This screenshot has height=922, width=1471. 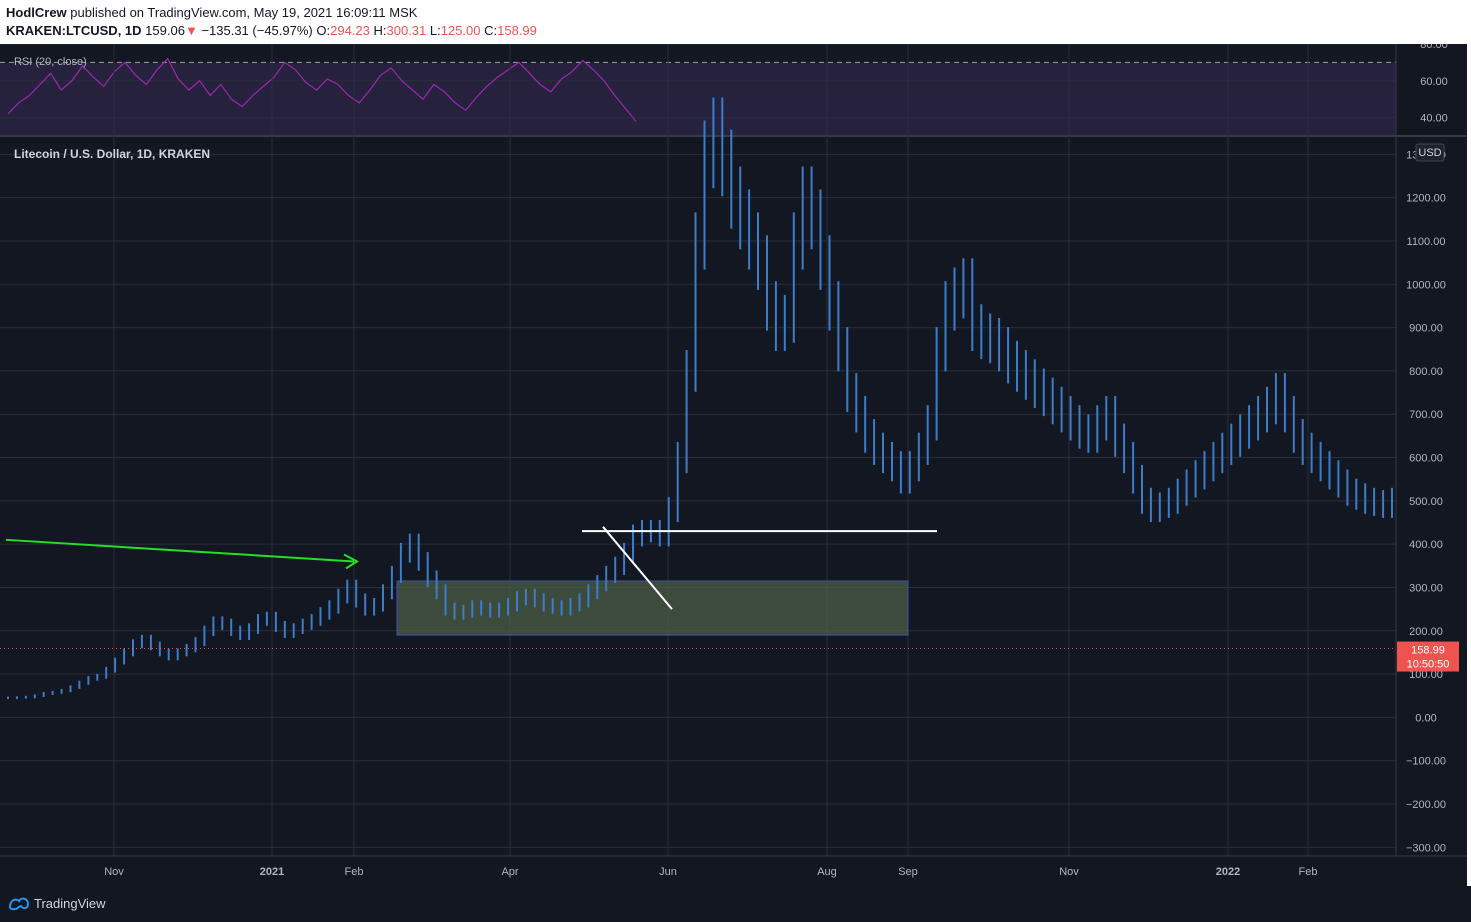 What do you see at coordinates (1428, 651) in the screenshot?
I see `last-price-value: 158.99` at bounding box center [1428, 651].